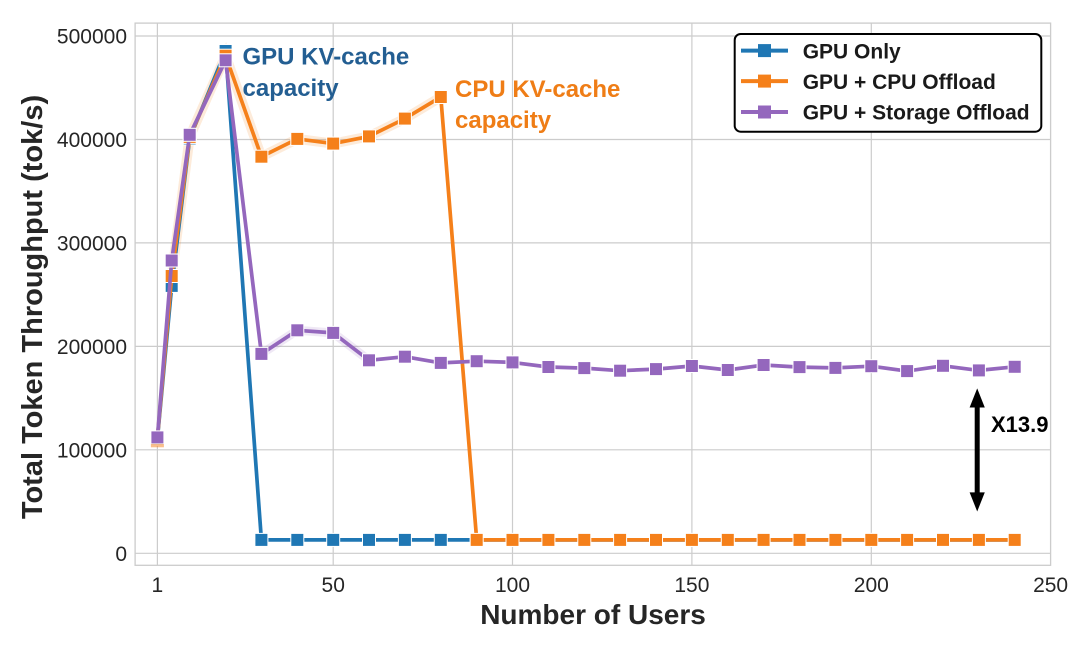 Image resolution: width=1090 pixels, height=654 pixels. Describe the element at coordinates (537, 89) in the screenshot. I see `svg-text: CPU KV-cache` at that location.